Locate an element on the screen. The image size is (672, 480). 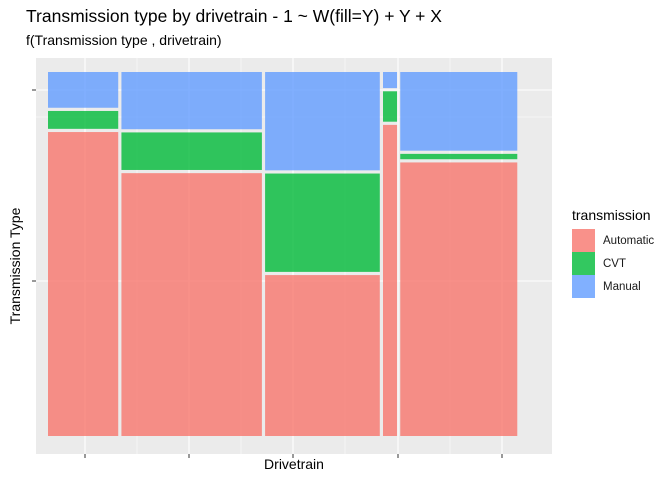
legend-label: CVT is located at coordinates (614, 263).